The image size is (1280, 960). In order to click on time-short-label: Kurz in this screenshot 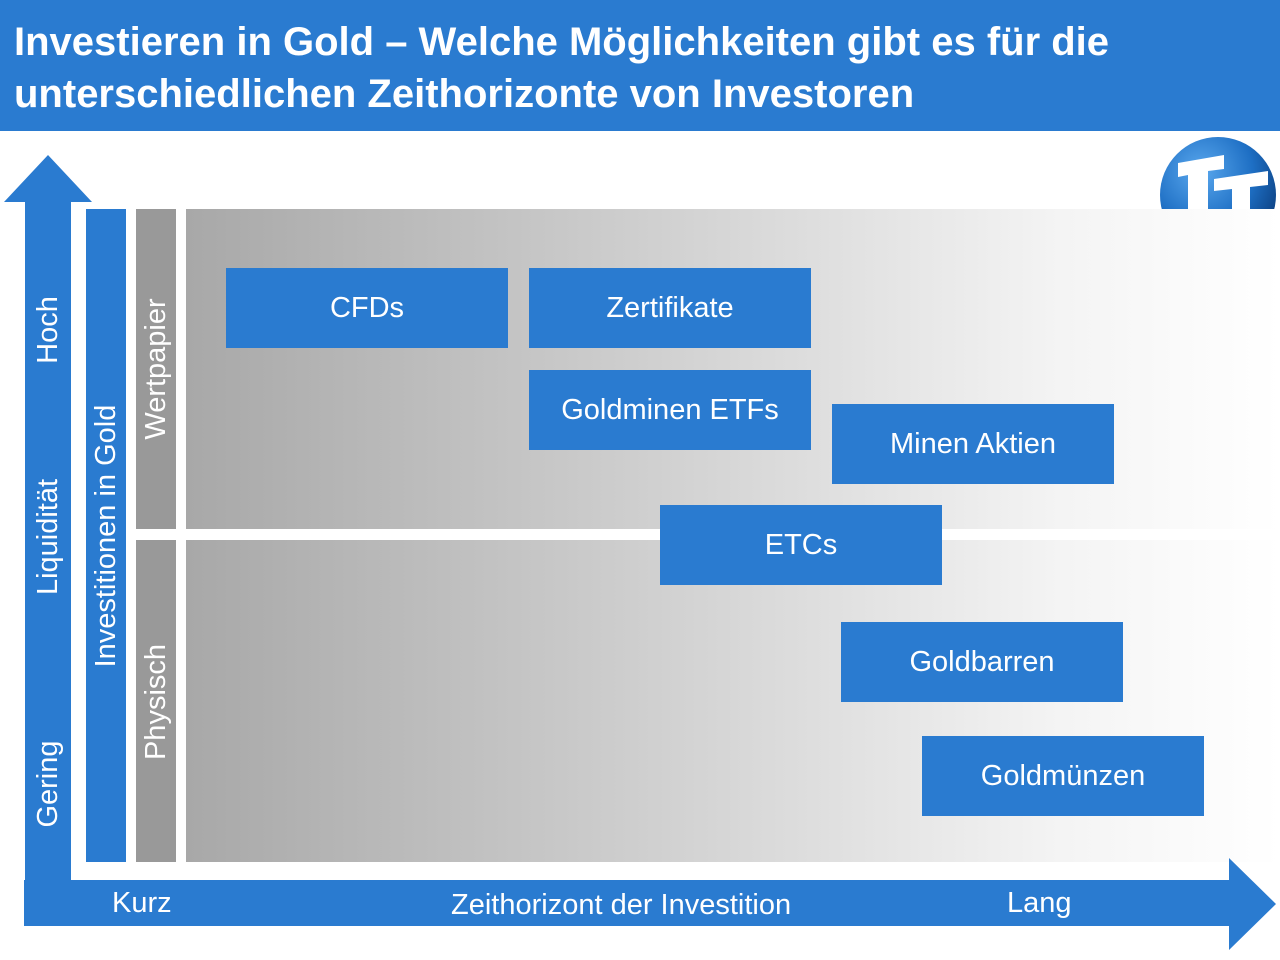, I will do `click(142, 903)`.